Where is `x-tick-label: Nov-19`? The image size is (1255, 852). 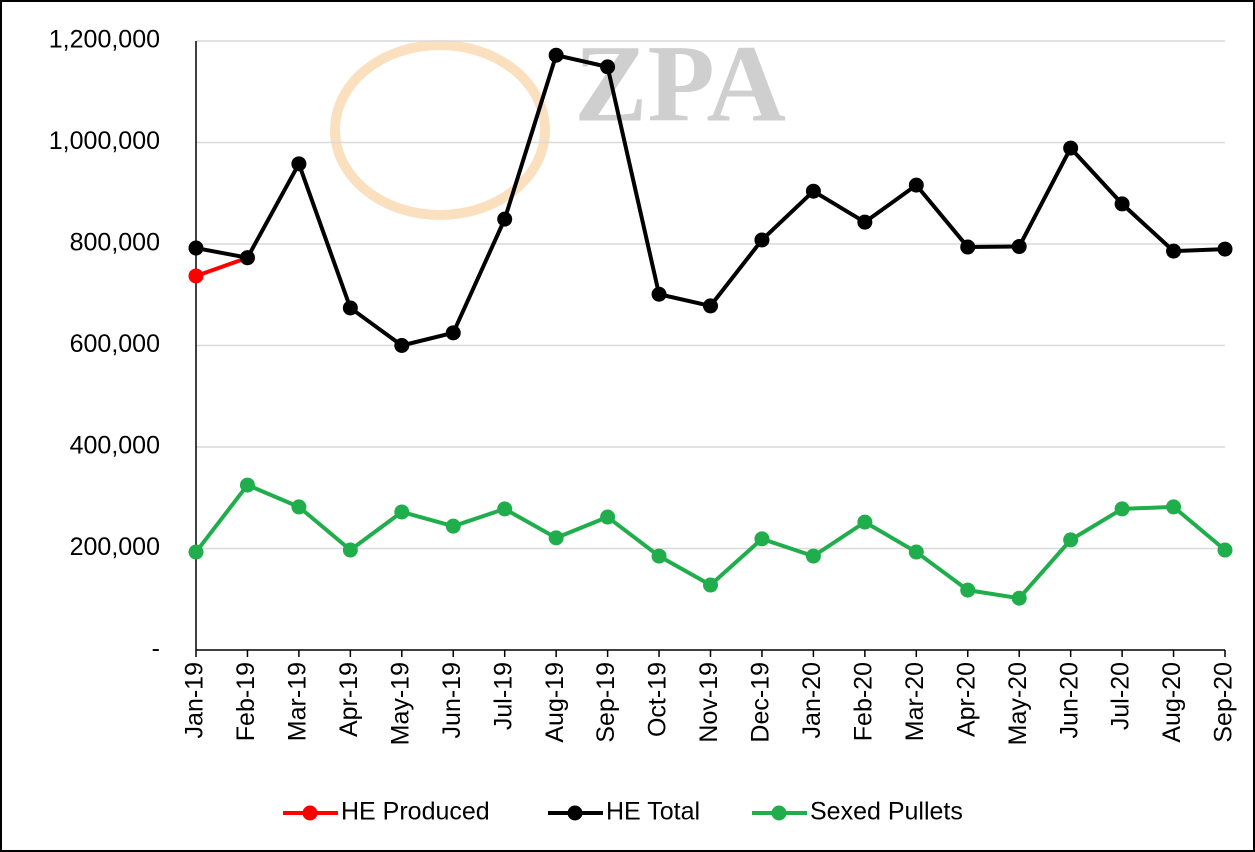 x-tick-label: Nov-19 is located at coordinates (709, 702).